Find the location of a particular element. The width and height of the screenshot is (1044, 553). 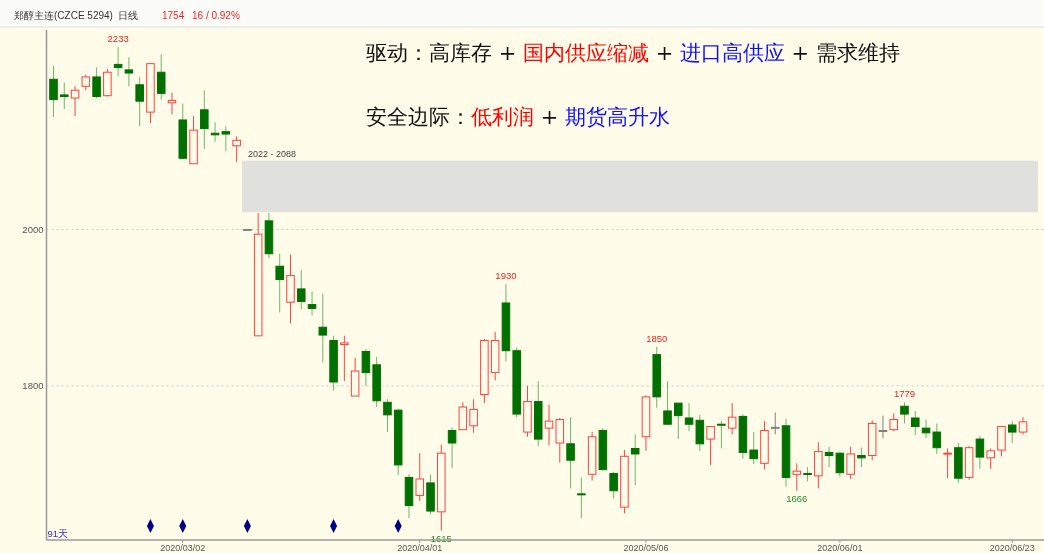

annotation: 91天 is located at coordinates (58, 533).